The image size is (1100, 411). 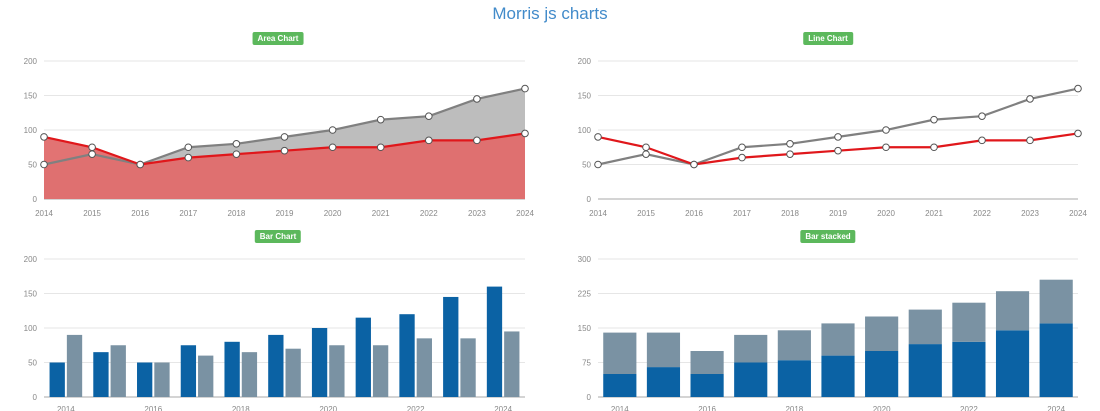 I want to click on x-tick-label: 2015, so click(x=92, y=213).